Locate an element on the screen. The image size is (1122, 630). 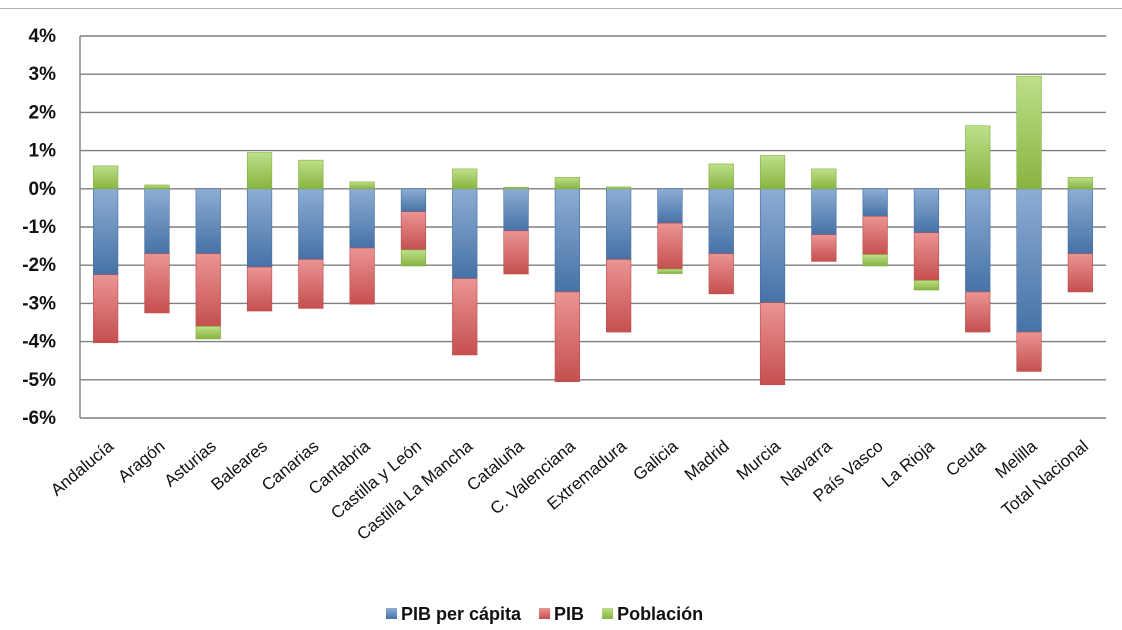
y-tick-label: 0% is located at coordinates (43, 189).